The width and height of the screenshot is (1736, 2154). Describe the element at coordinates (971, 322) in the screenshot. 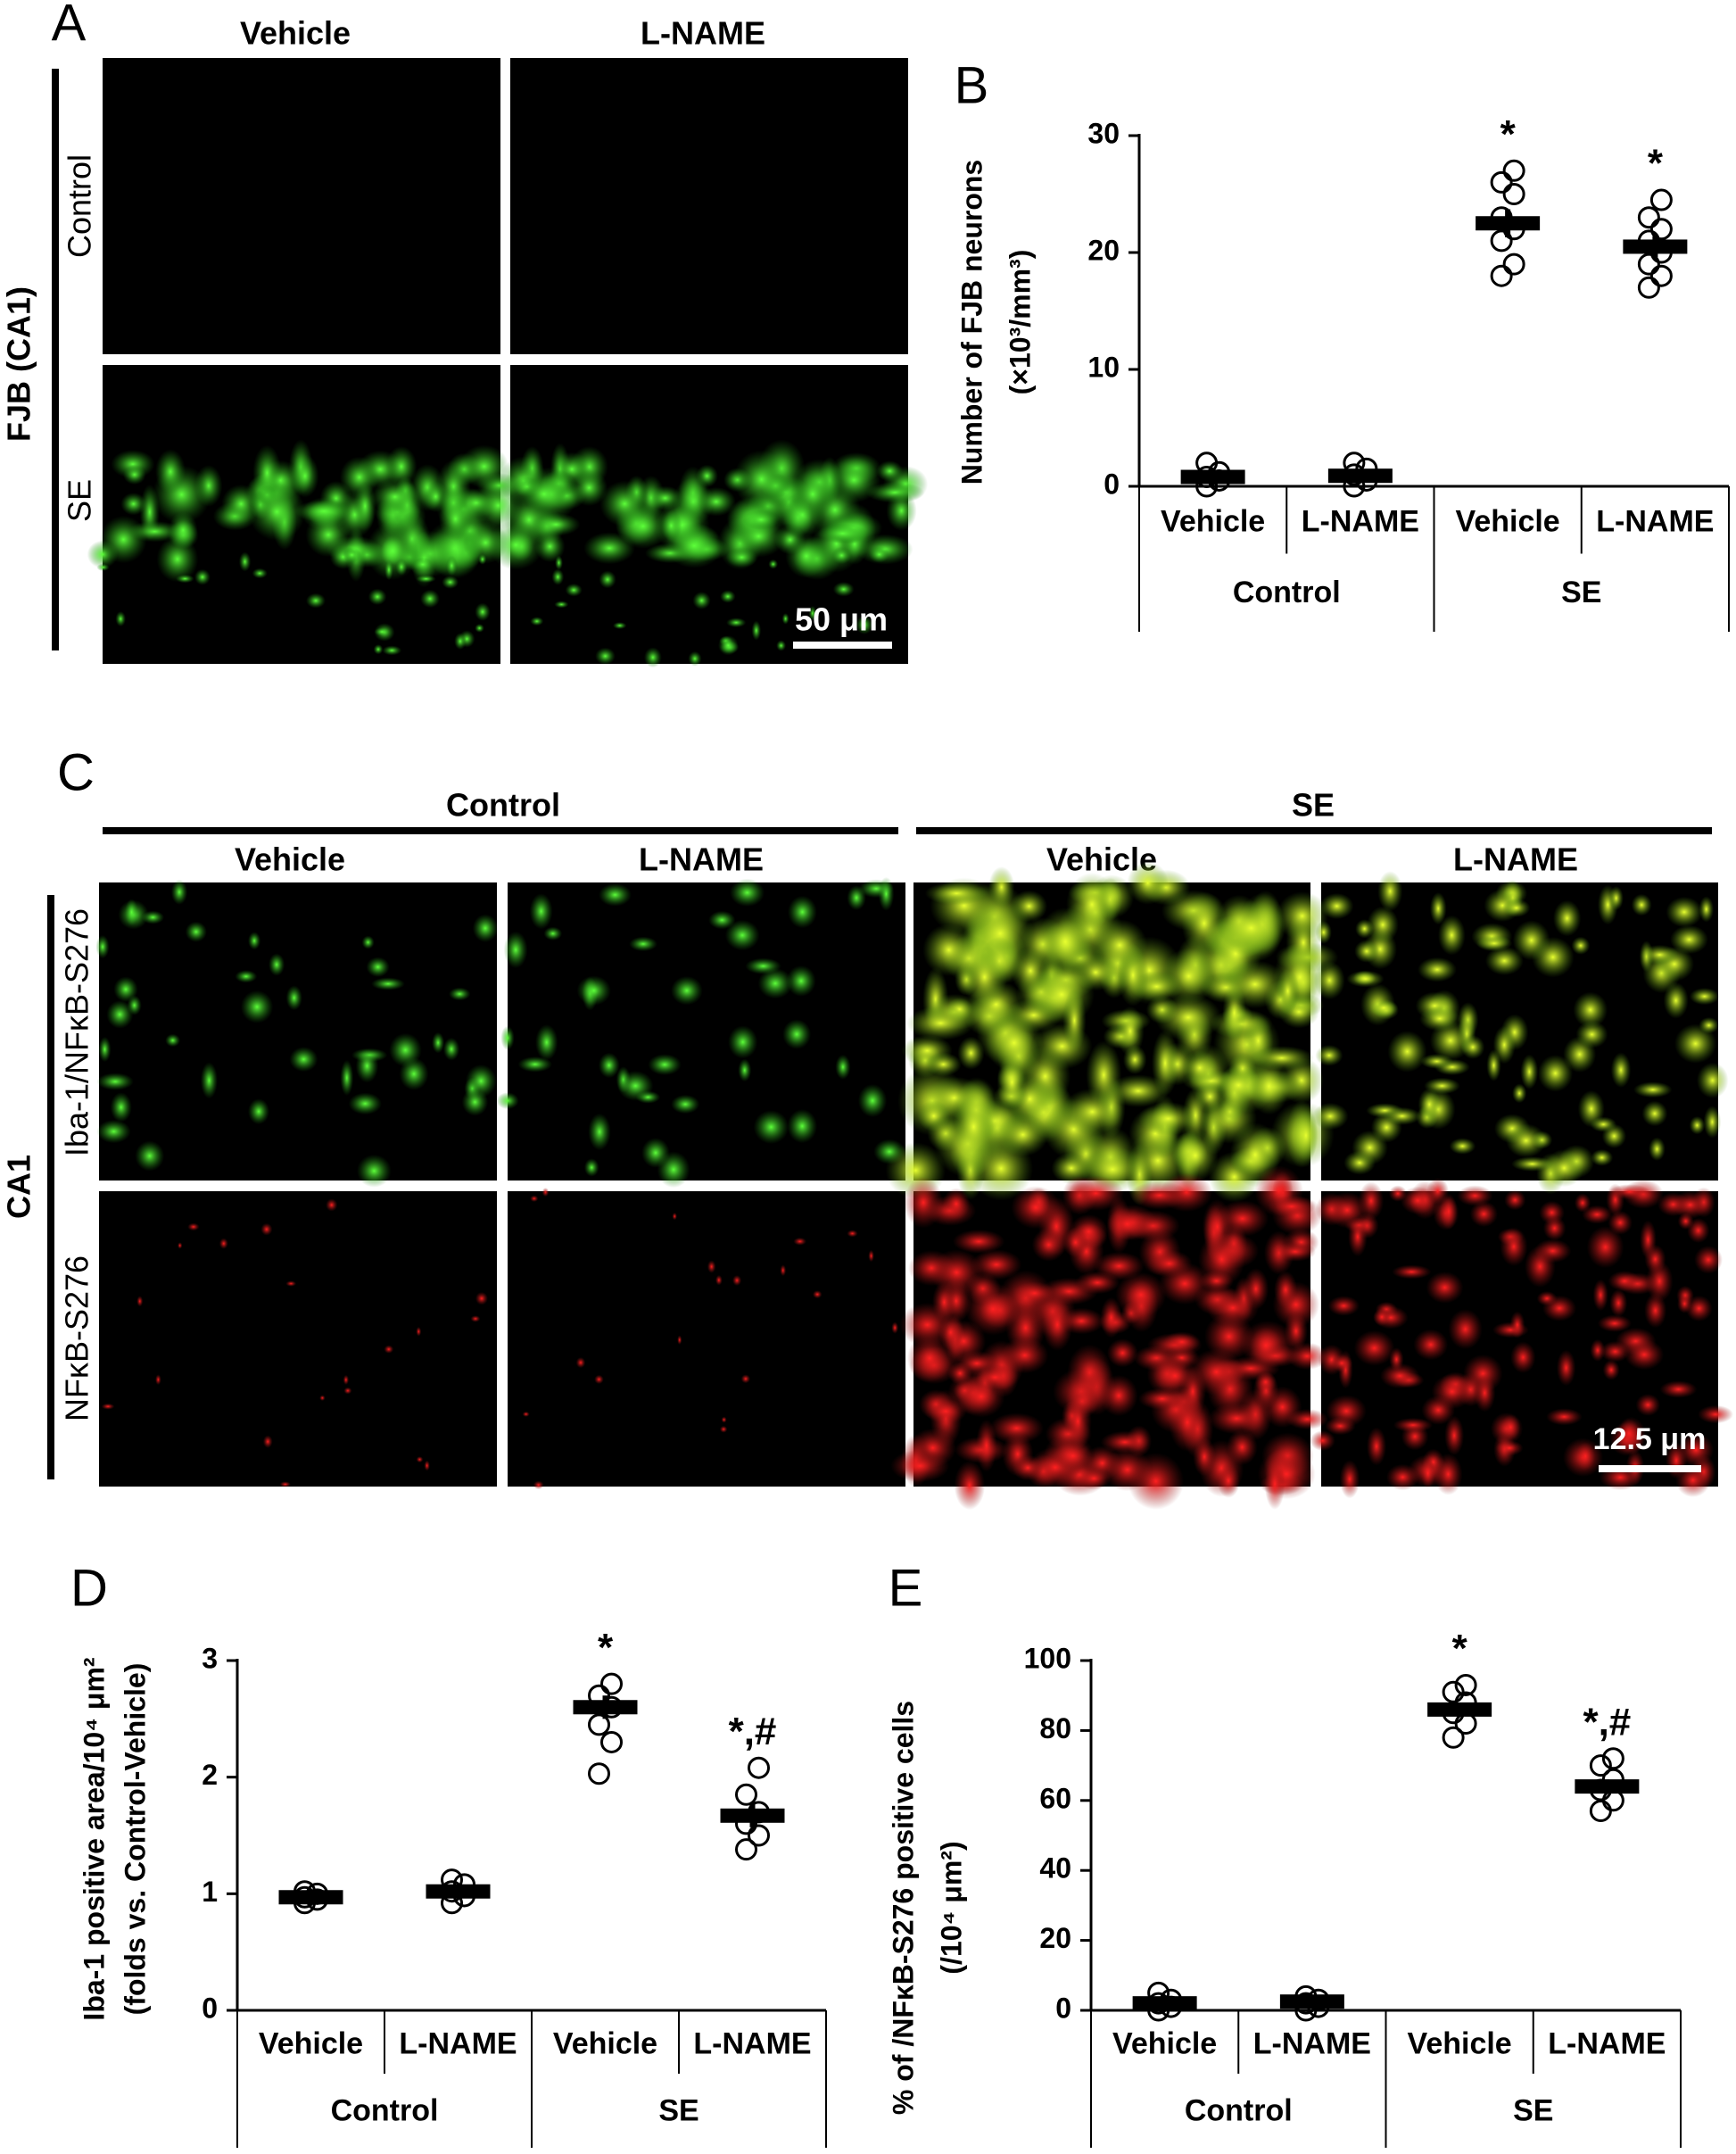

I see `y-axis-label: Number of FJB neurons` at that location.